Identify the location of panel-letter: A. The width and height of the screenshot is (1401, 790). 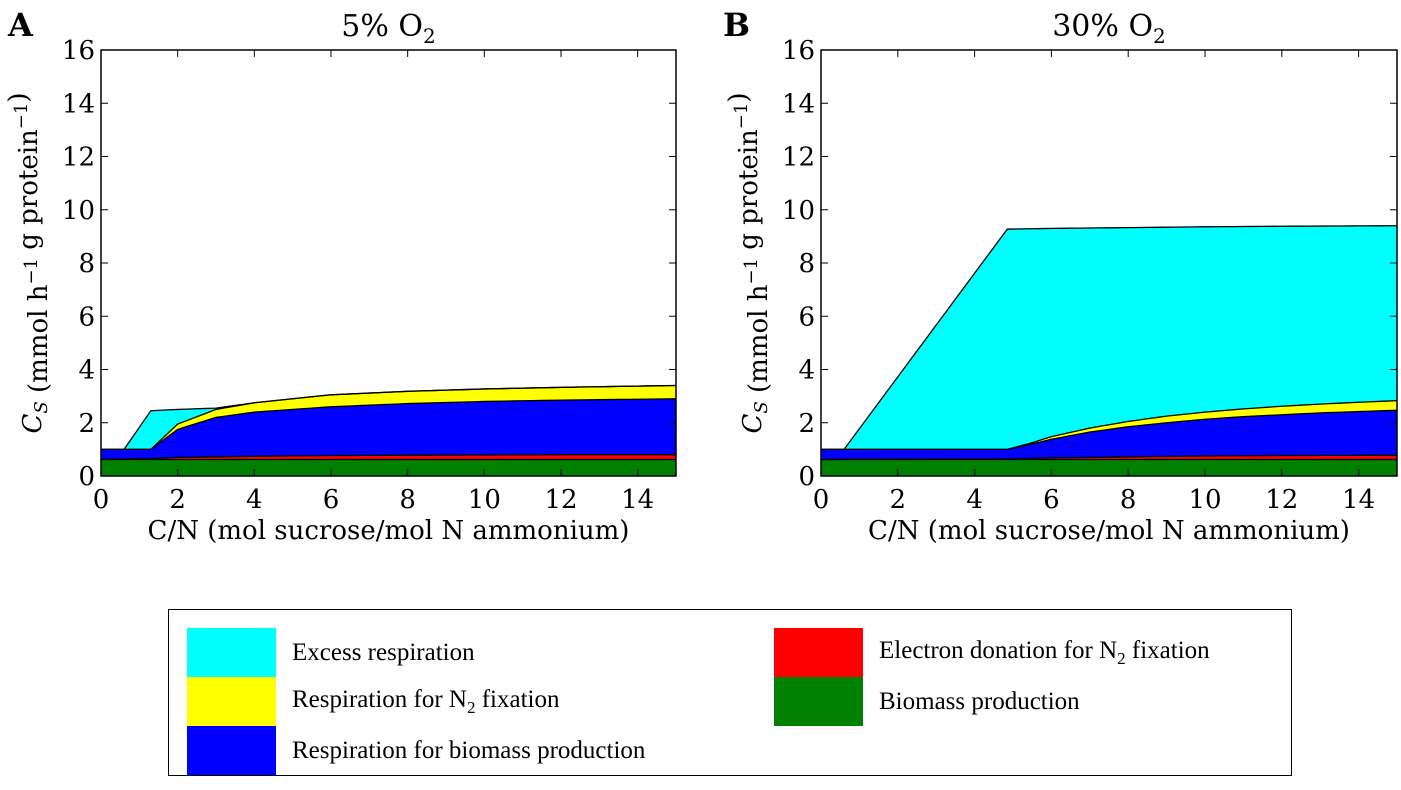
(20, 25).